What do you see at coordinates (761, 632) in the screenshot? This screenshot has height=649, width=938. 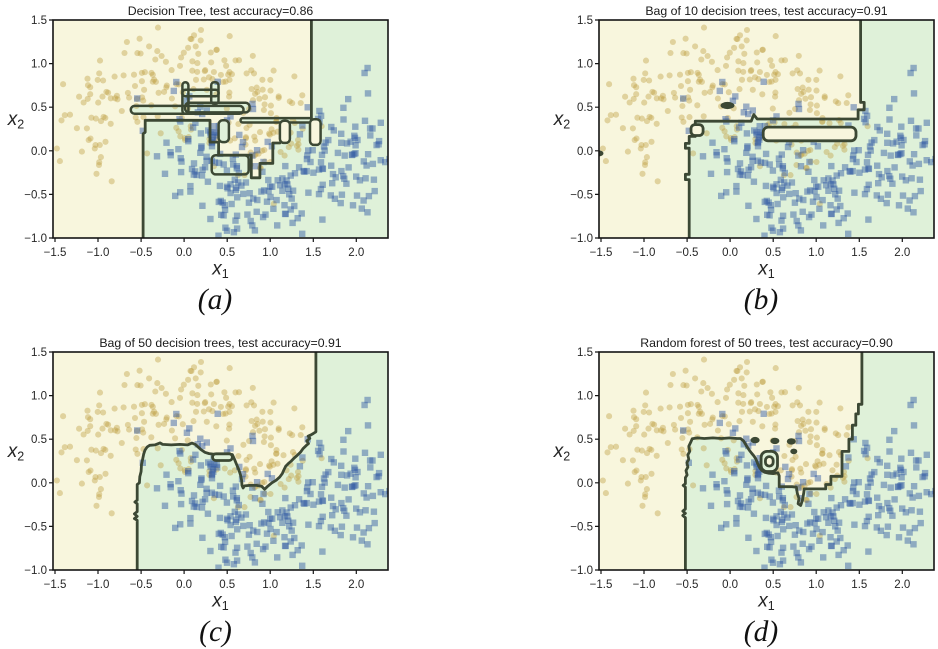 I see `svg-text: (d)` at bounding box center [761, 632].